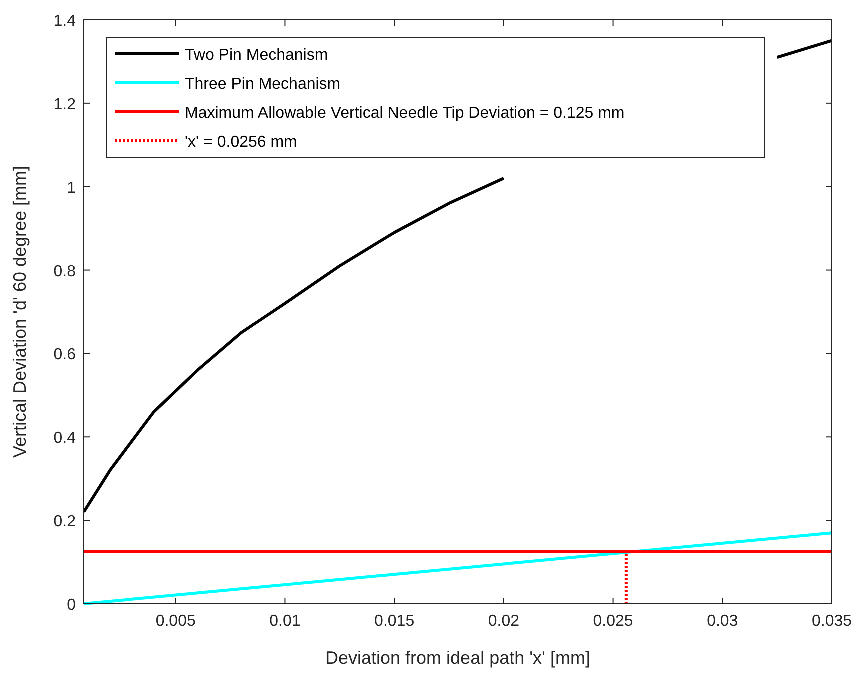 The image size is (864, 682). Describe the element at coordinates (256, 55) in the screenshot. I see `legend-label: Two Pin Mechanism` at that location.